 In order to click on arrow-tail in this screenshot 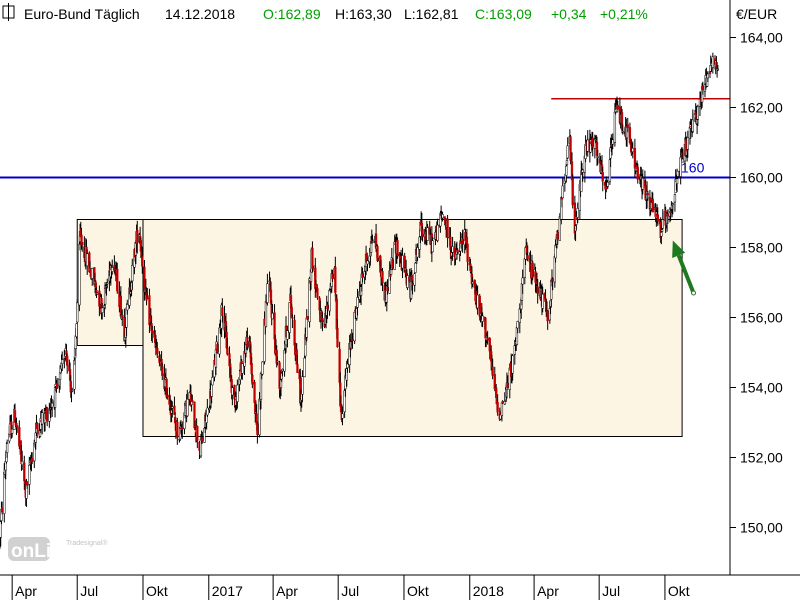, I will do `click(694, 293)`.